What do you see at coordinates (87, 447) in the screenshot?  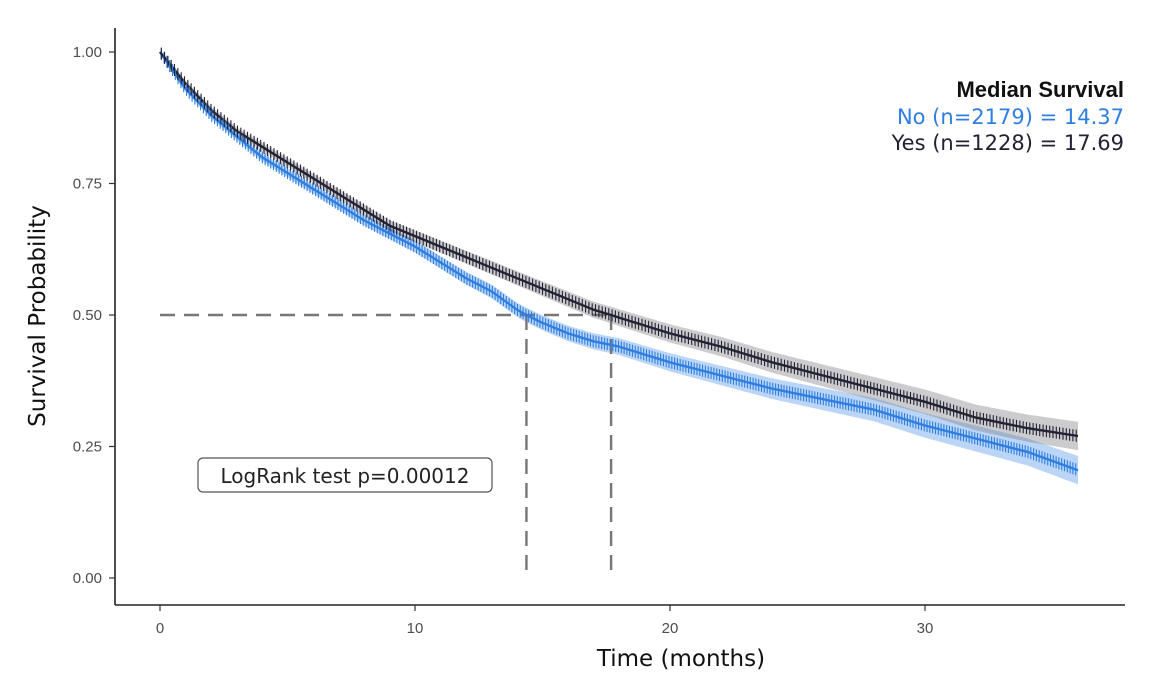 I see `y-tick-label: 0.25` at bounding box center [87, 447].